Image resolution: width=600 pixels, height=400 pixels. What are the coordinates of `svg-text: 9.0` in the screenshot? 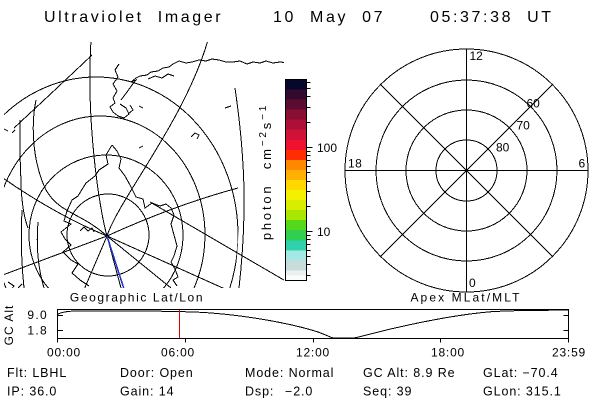 It's located at (37, 315).